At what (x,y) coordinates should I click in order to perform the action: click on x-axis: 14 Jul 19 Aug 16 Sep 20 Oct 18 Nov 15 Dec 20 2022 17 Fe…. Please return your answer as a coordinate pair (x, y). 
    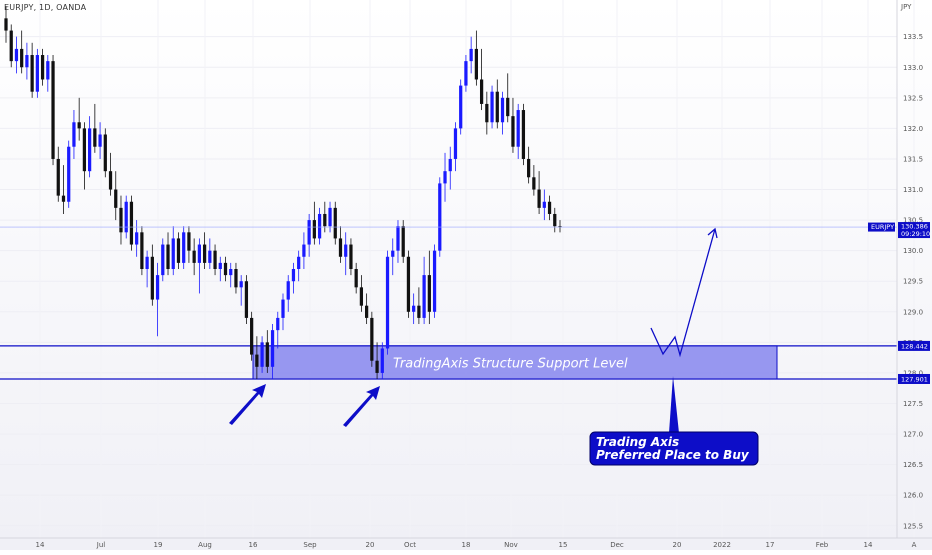
    Looking at the image, I should click on (466, 543).